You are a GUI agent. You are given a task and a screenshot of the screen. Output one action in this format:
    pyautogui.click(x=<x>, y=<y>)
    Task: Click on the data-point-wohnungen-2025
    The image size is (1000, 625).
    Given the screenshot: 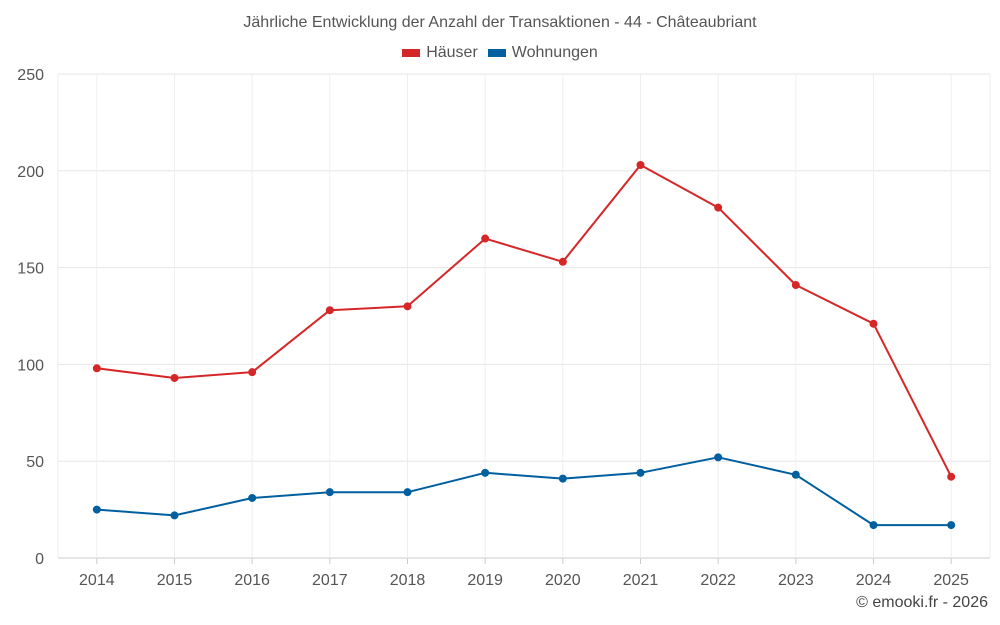 What is the action you would take?
    pyautogui.click(x=951, y=525)
    